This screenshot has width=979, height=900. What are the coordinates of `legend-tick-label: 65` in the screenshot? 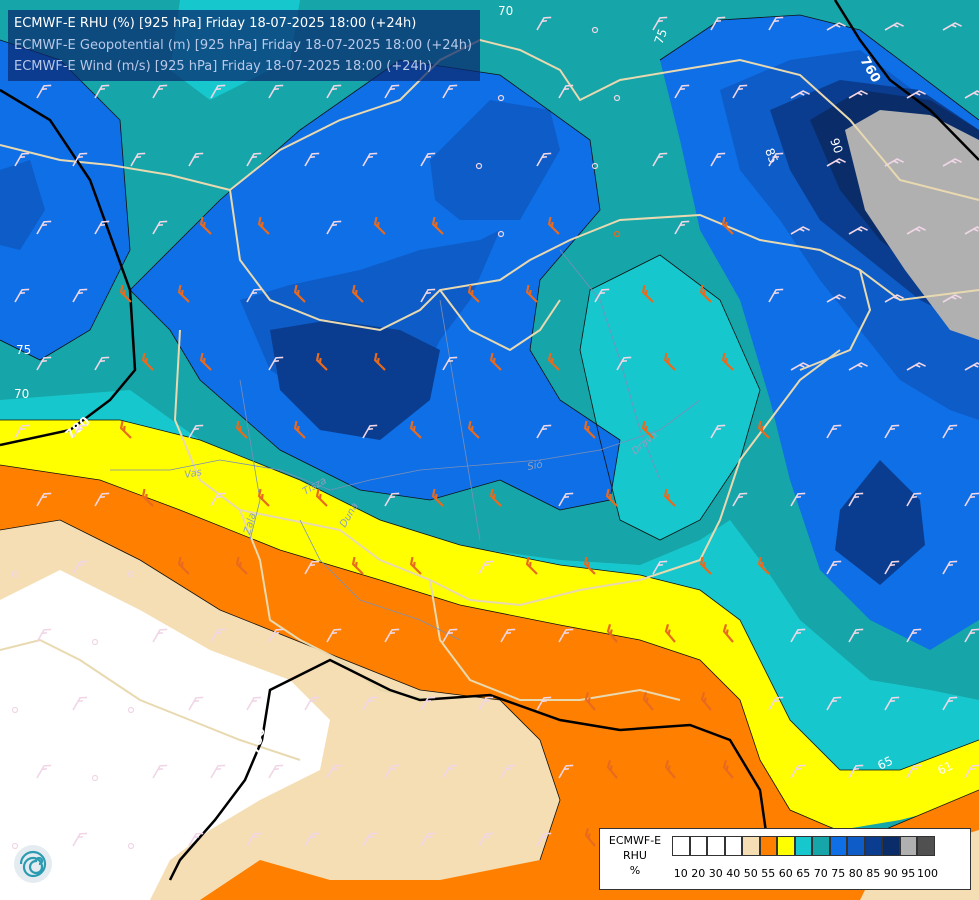 It's located at (803, 873).